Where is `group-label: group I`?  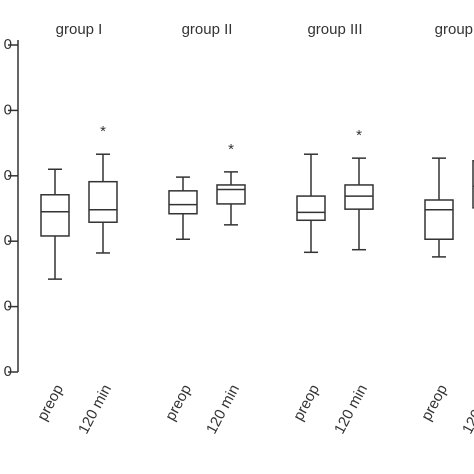 group-label: group I is located at coordinates (79, 29).